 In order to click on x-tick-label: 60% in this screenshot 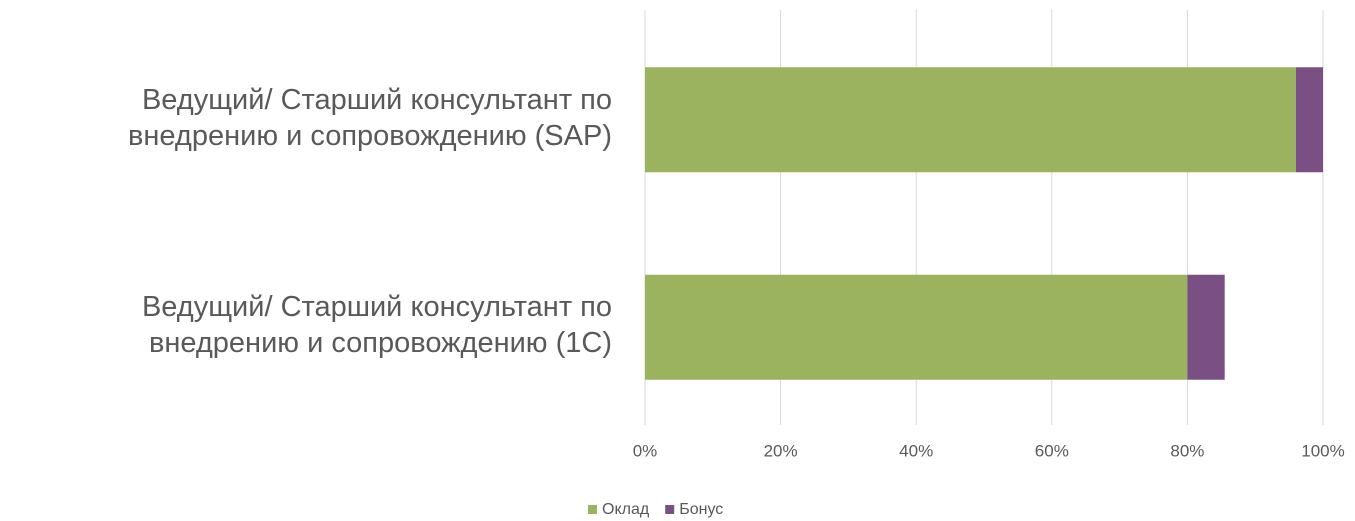, I will do `click(1052, 450)`.